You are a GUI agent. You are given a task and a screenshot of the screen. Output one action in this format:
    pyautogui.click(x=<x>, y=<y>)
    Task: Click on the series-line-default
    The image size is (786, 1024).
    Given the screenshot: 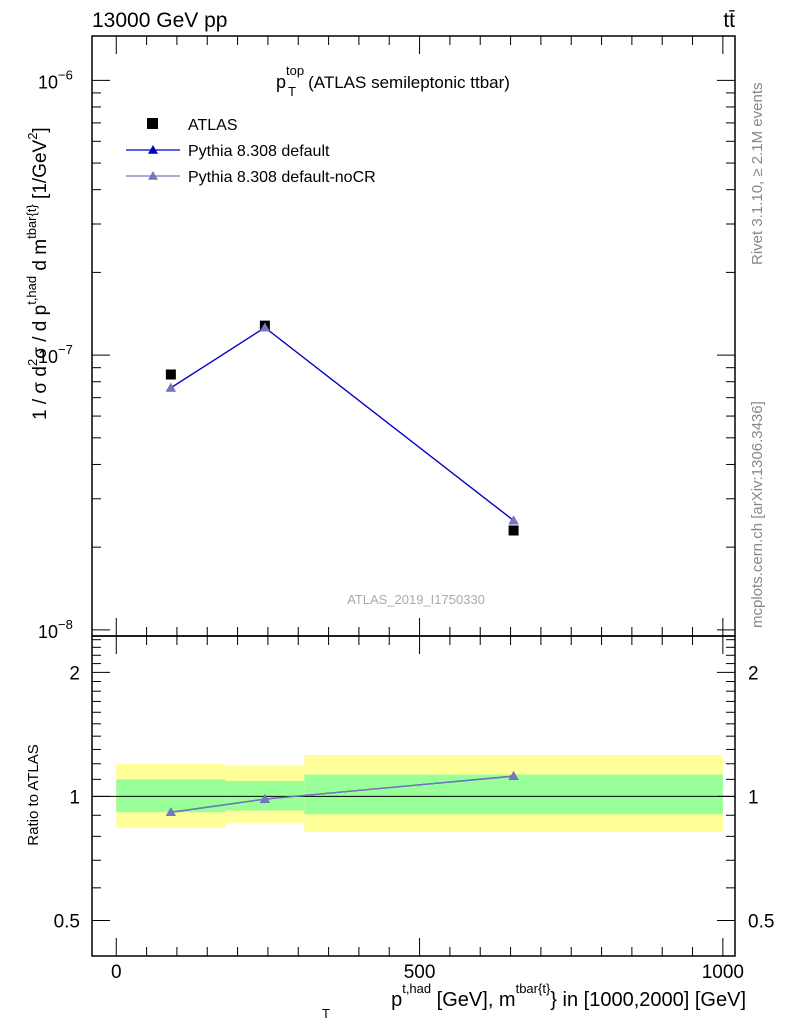 What is the action you would take?
    pyautogui.click(x=342, y=424)
    